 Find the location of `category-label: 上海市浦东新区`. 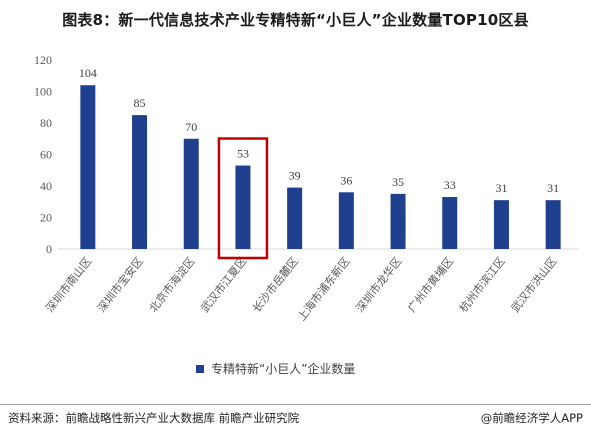

category-label: 上海市浦东新区 is located at coordinates (323, 288).